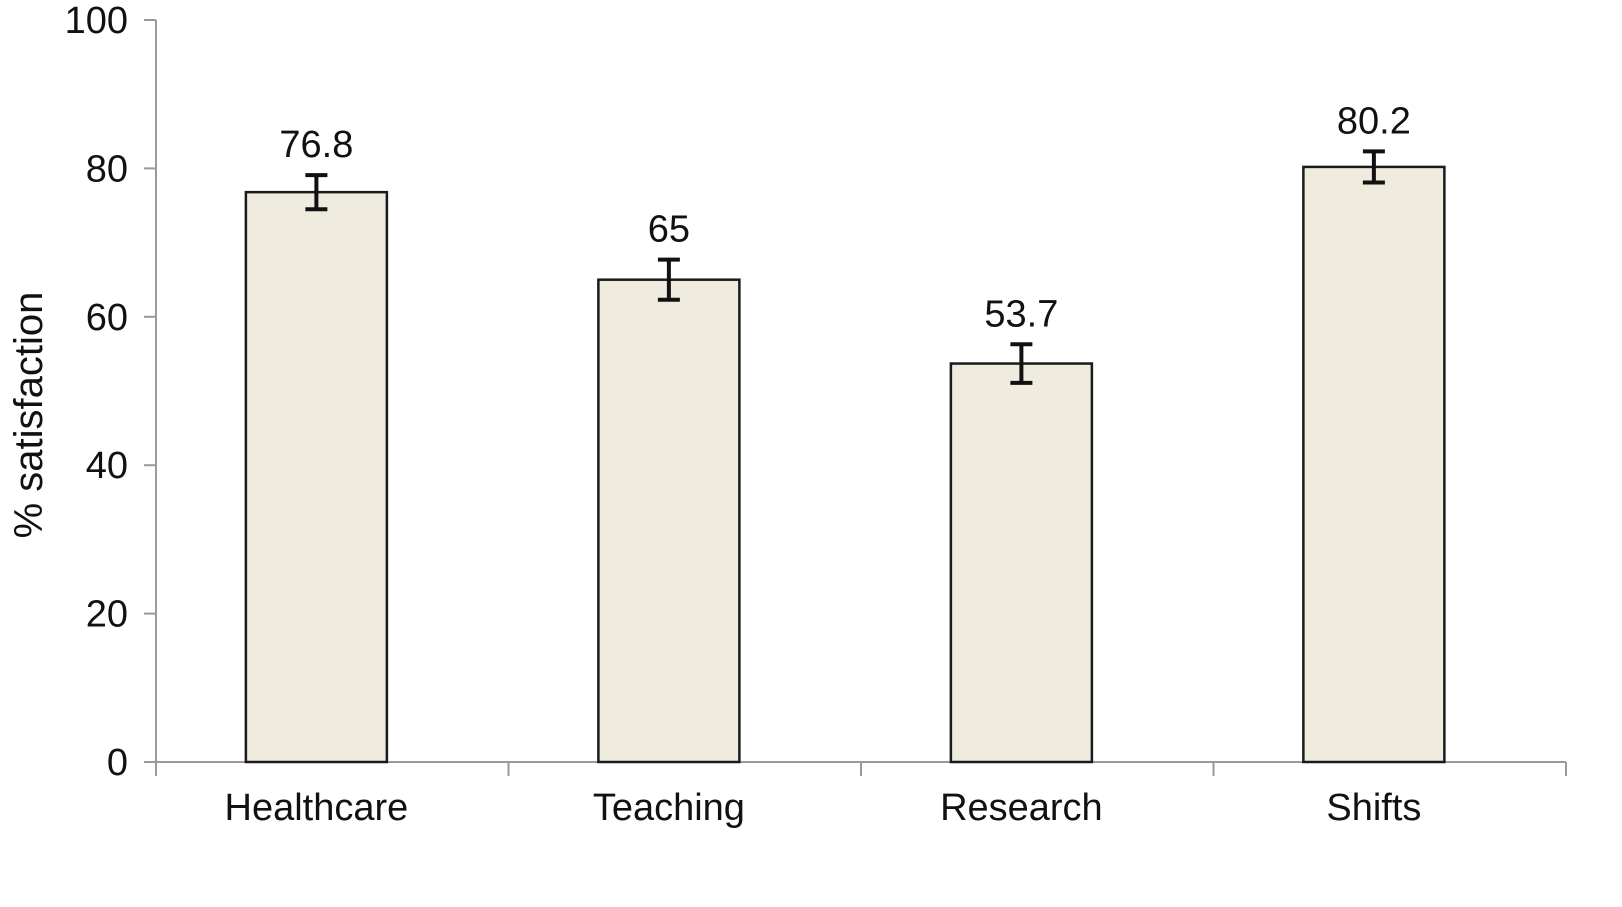 This screenshot has height=907, width=1622. Describe the element at coordinates (669, 230) in the screenshot. I see `data-label-teaching: 65` at that location.